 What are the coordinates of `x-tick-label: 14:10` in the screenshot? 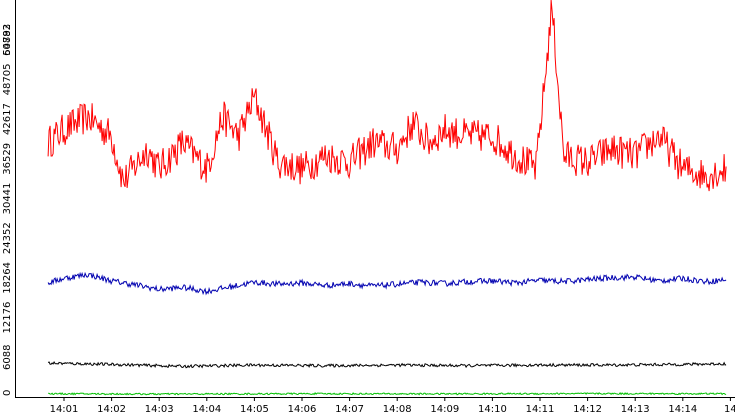 It's located at (492, 409).